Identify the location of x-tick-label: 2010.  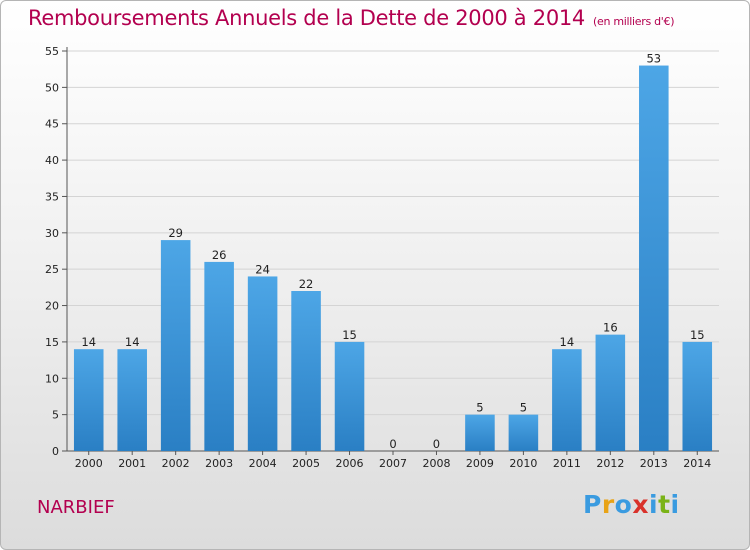
(523, 463).